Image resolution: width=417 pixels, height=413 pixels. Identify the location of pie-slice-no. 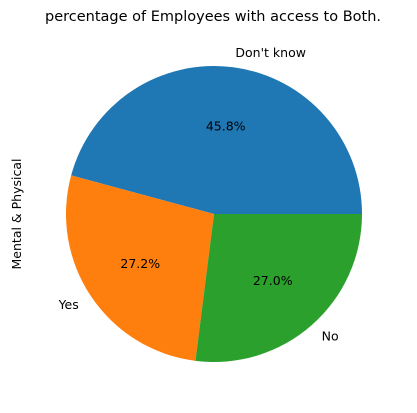
(278, 288).